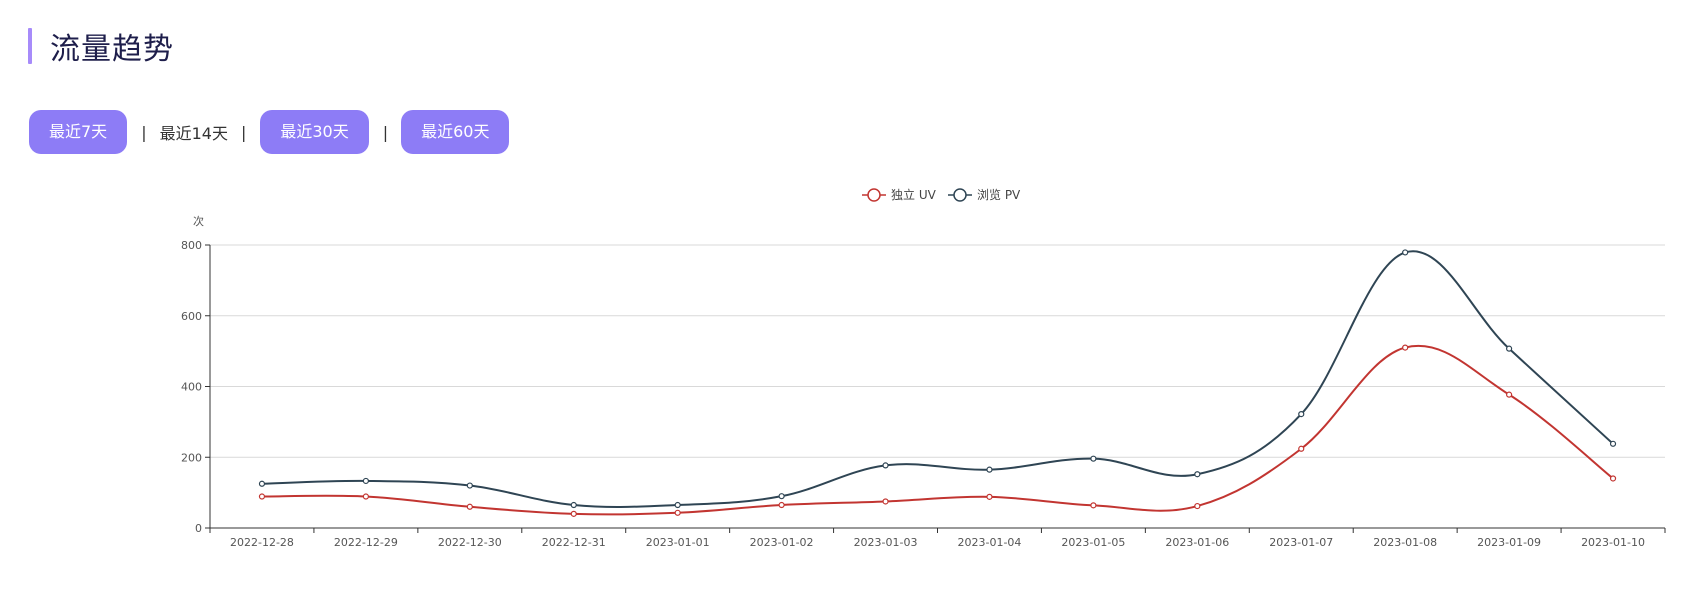 Image resolution: width=1707 pixels, height=601 pixels. Describe the element at coordinates (1197, 542) in the screenshot. I see `x-tick-label: 2023-01-06` at that location.